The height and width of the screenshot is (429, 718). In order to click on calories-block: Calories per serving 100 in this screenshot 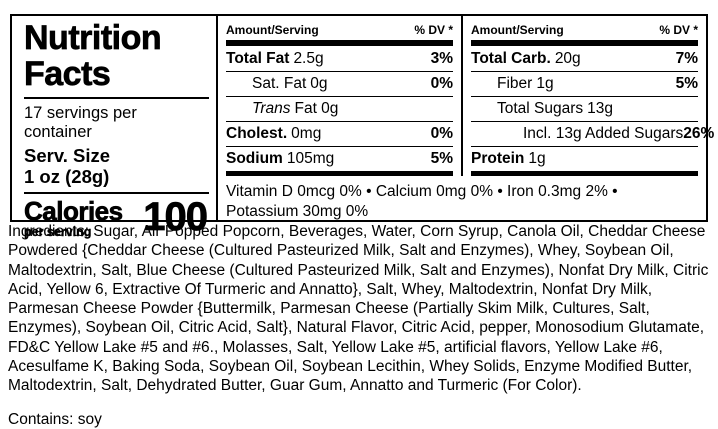, I will do `click(116, 217)`.